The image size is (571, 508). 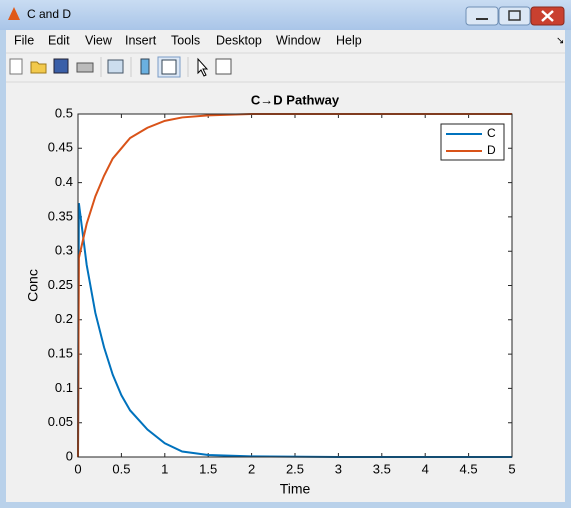 What do you see at coordinates (208, 468) in the screenshot?
I see `x-tick-label: 1.5` at bounding box center [208, 468].